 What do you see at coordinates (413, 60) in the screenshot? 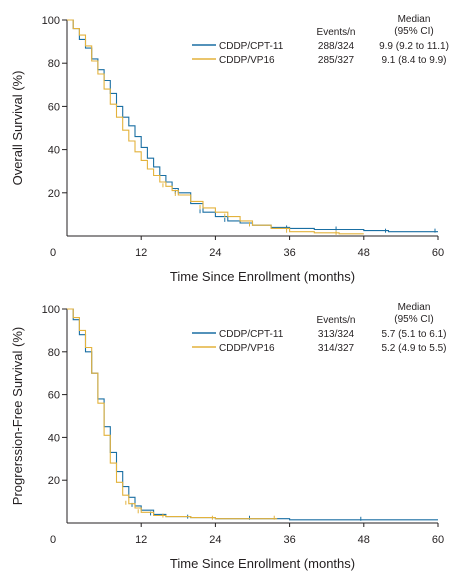
I see `legend-median-2: 9.1 (8.4 to 9.9)` at bounding box center [413, 60].